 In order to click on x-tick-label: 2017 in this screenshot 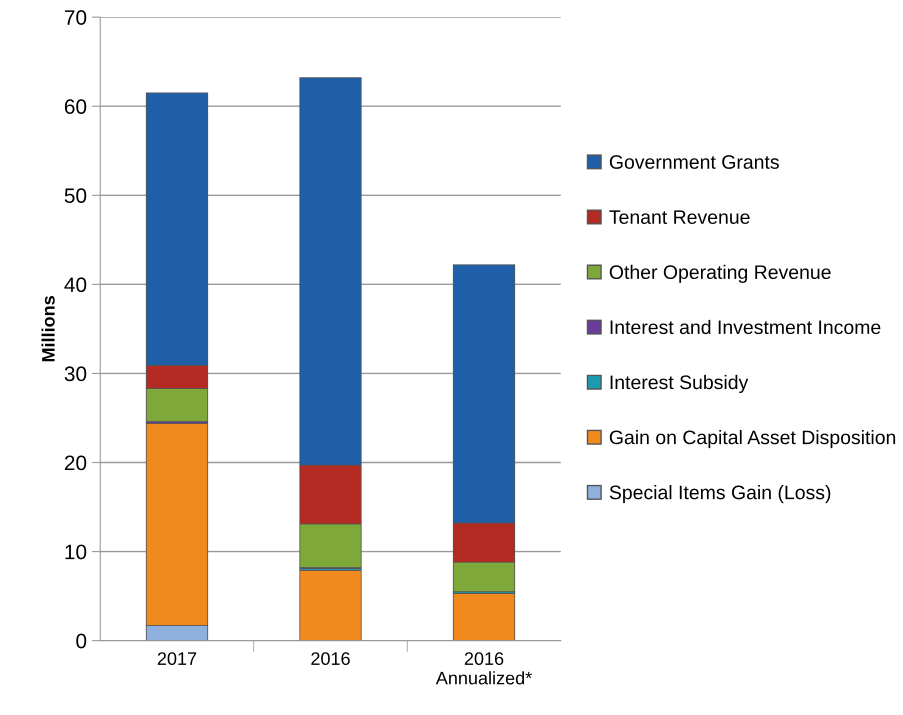, I will do `click(177, 659)`.